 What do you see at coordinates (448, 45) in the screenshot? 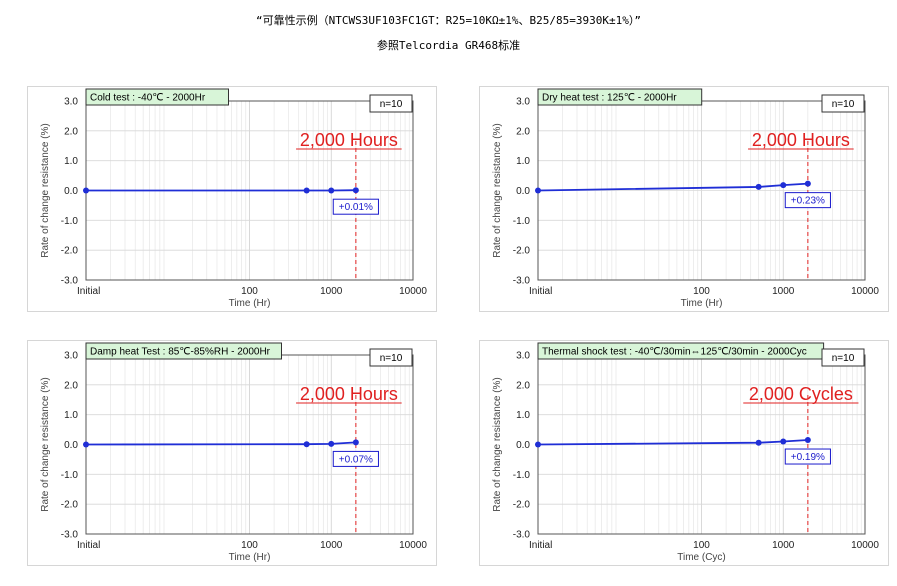
I see `page-subtitle: 参照Telcordia GR468标准` at bounding box center [448, 45].